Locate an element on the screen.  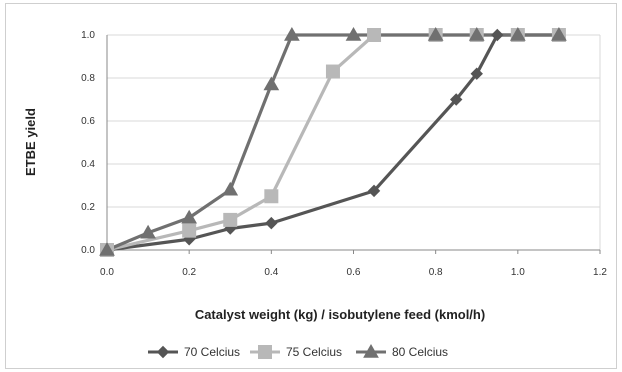
x-tick-label: 0.4 is located at coordinates (271, 272).